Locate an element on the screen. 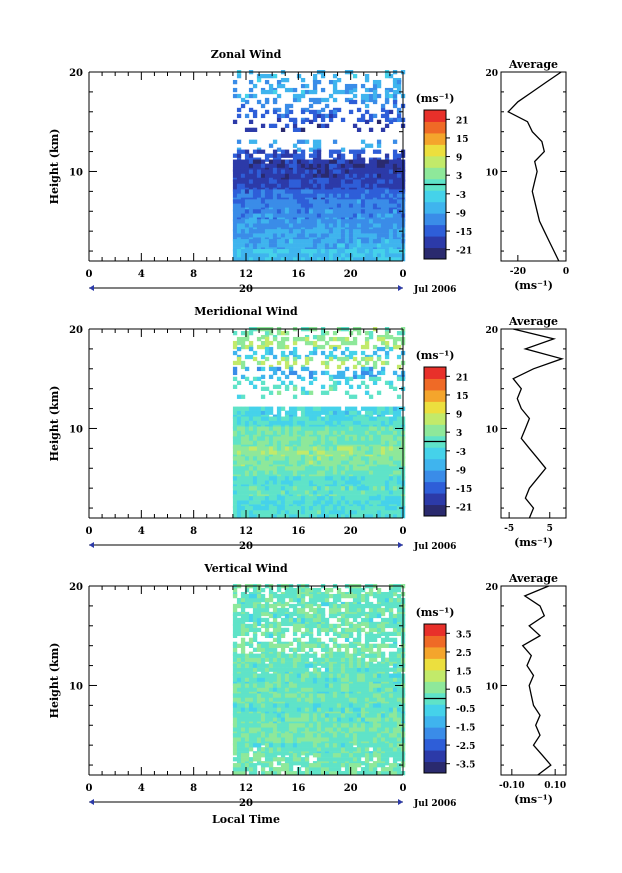  xtick-label: 0 is located at coordinates (89, 531).